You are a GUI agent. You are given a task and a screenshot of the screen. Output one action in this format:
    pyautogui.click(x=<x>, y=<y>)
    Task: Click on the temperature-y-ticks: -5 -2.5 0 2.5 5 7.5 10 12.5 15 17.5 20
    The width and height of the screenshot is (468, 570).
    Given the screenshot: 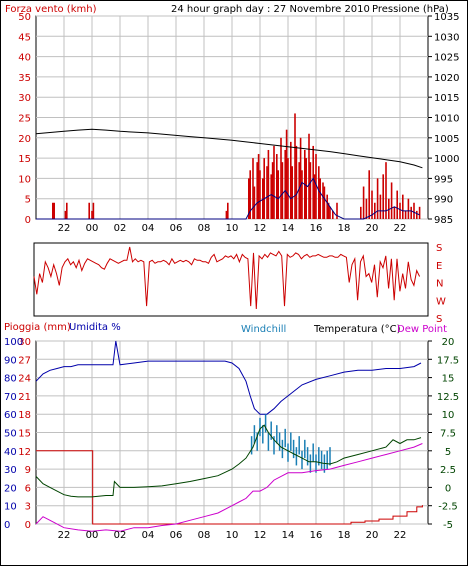 What is the action you would take?
    pyautogui.click(x=443, y=434)
    